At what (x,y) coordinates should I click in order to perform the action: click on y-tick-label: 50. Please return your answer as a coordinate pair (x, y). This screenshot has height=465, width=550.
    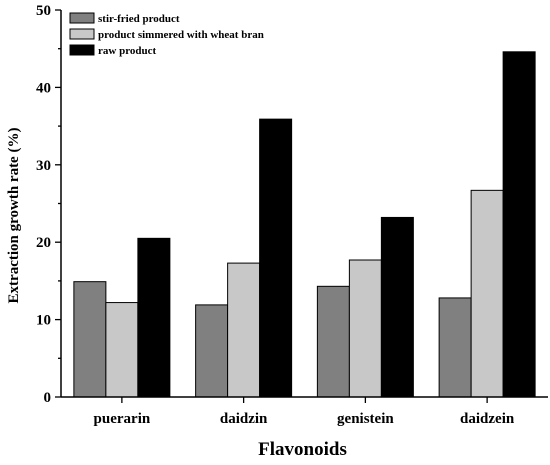
    Looking at the image, I should click on (43, 11).